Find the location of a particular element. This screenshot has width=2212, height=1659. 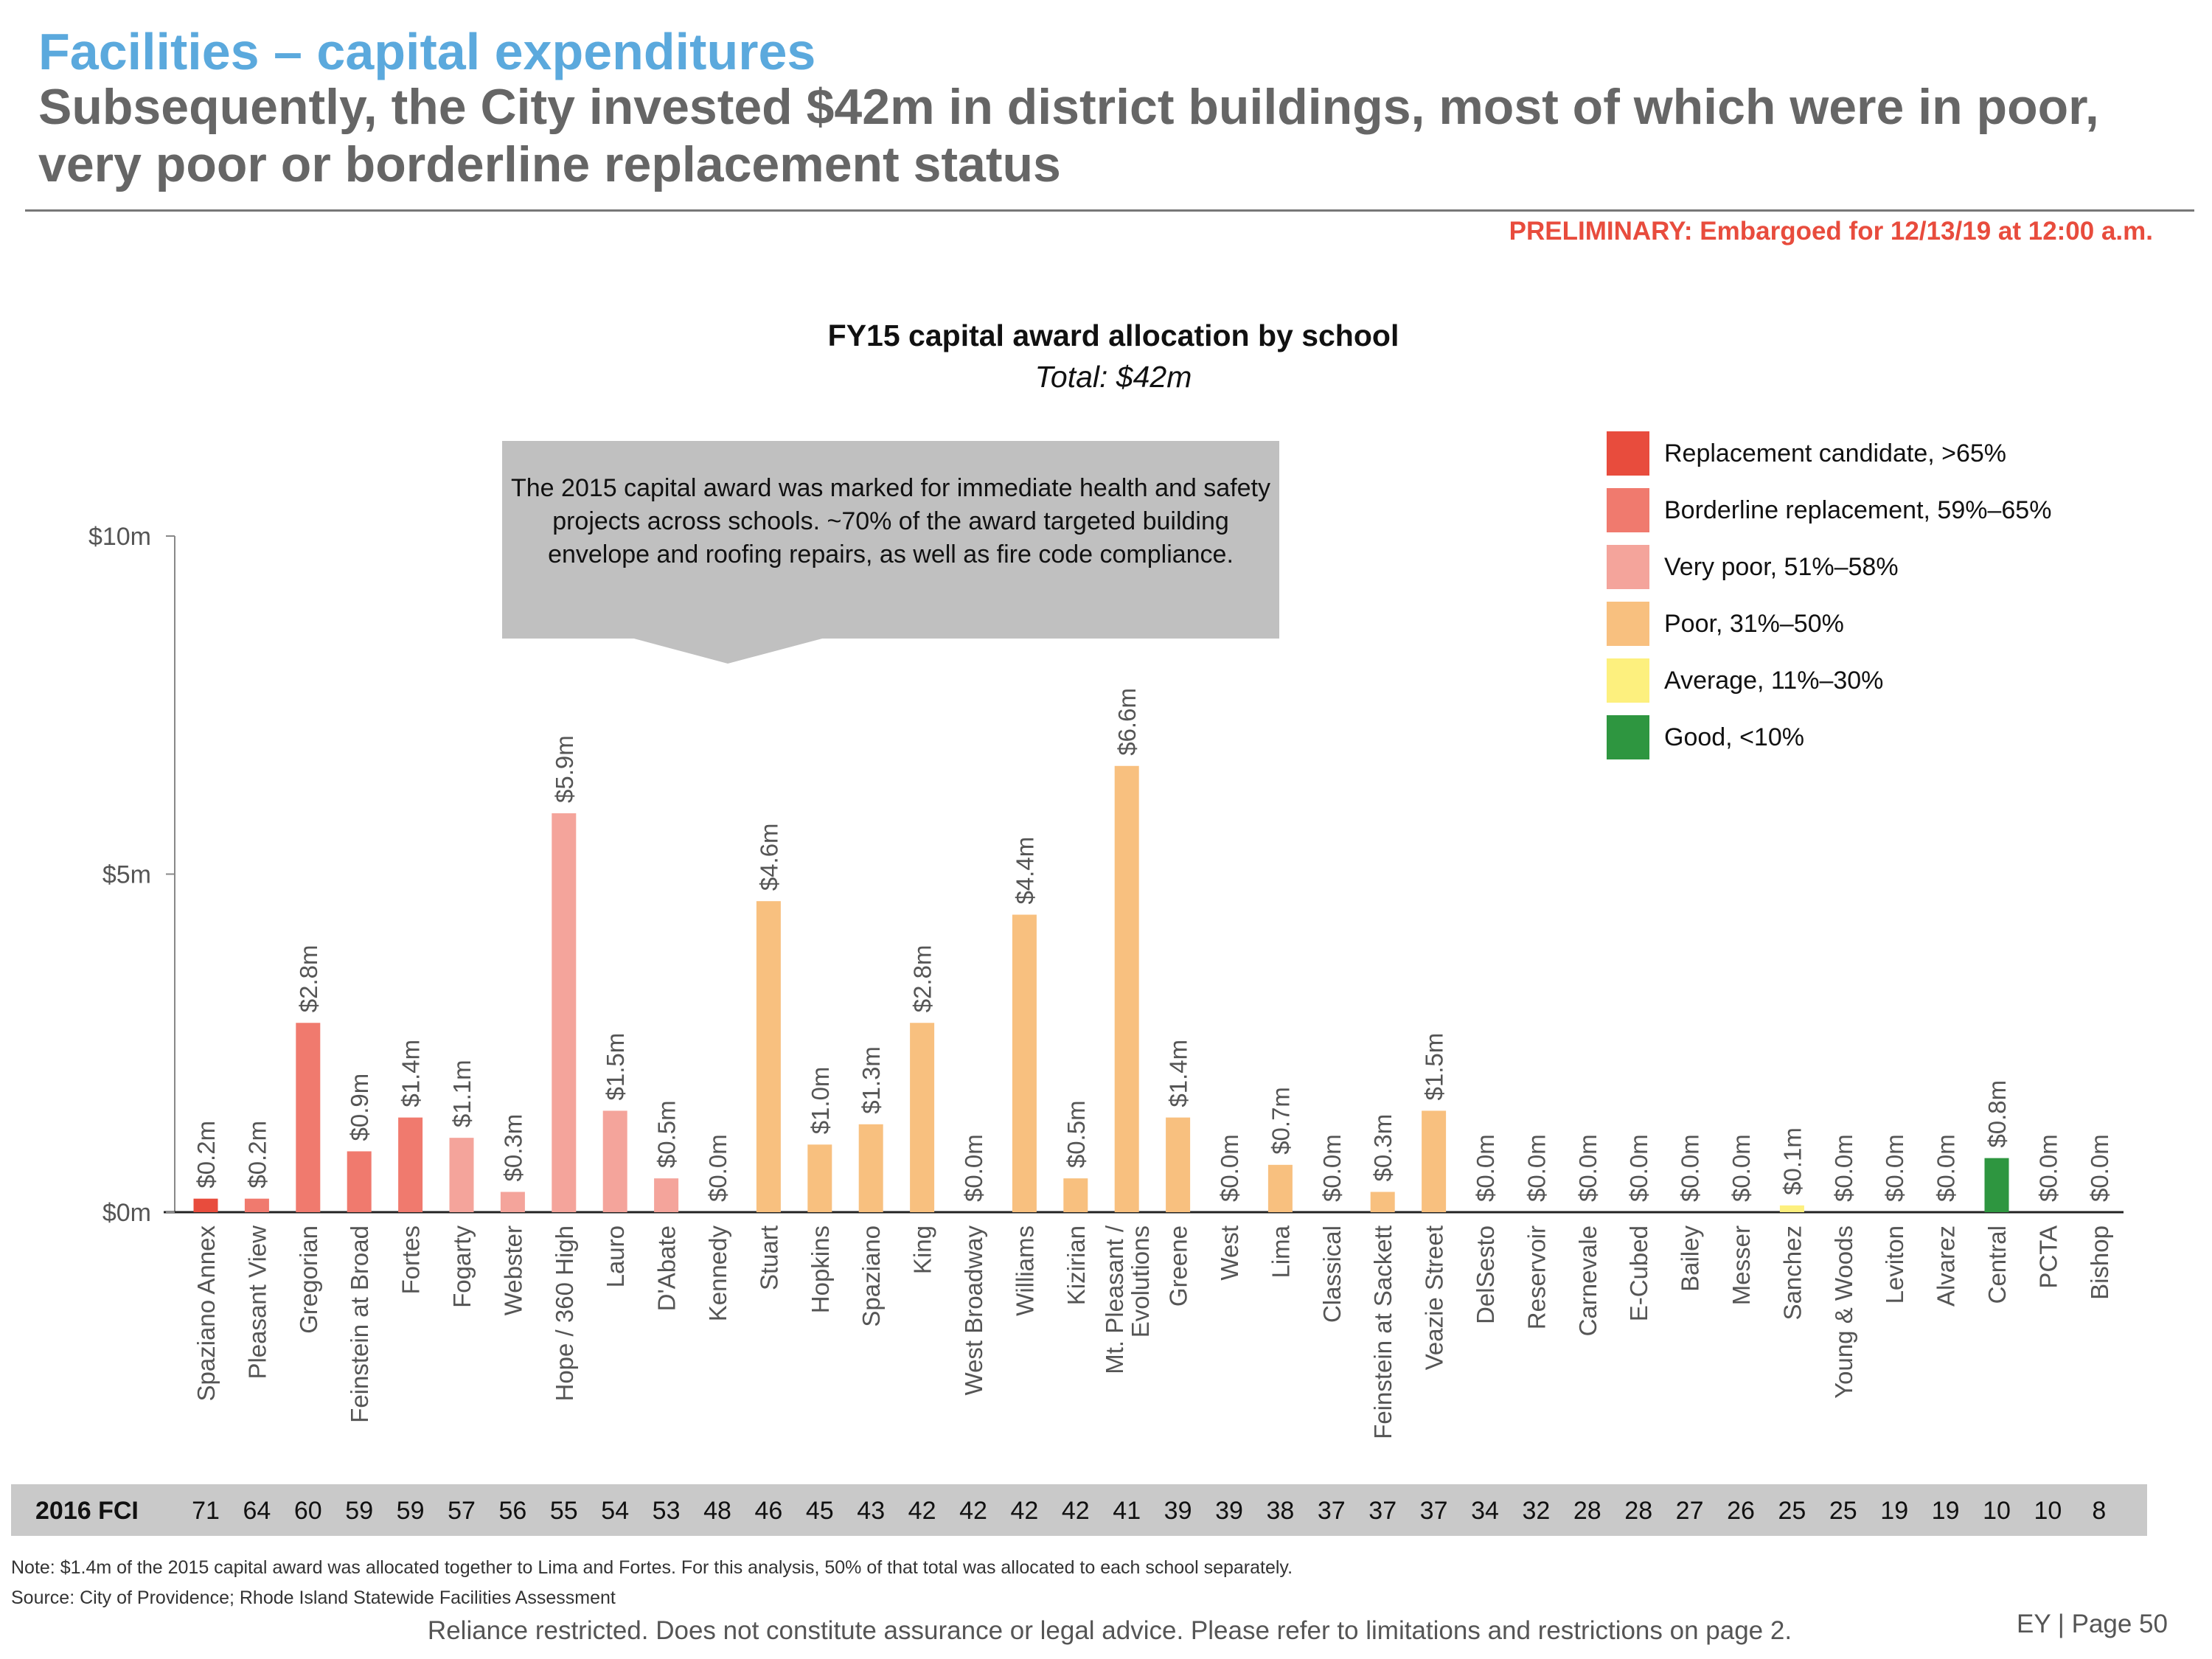

category-label: Kizirian is located at coordinates (1076, 1265).